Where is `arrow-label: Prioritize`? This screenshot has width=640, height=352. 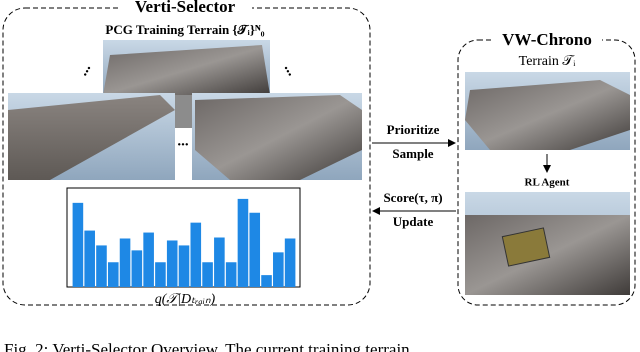
arrow-label: Prioritize is located at coordinates (413, 129).